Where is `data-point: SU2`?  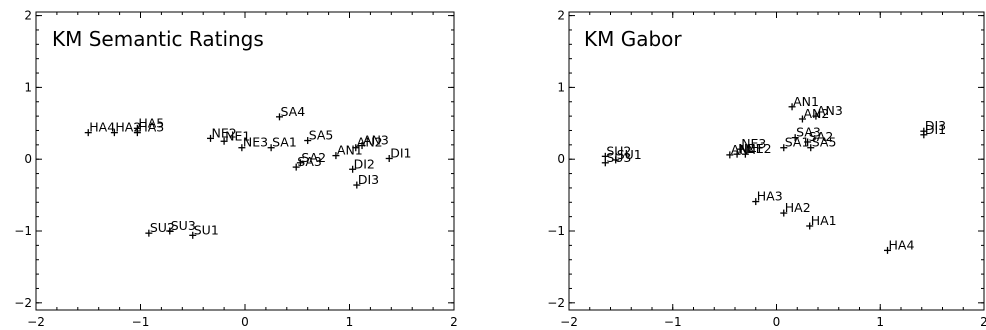
data-point: SU2 is located at coordinates (616, 151).